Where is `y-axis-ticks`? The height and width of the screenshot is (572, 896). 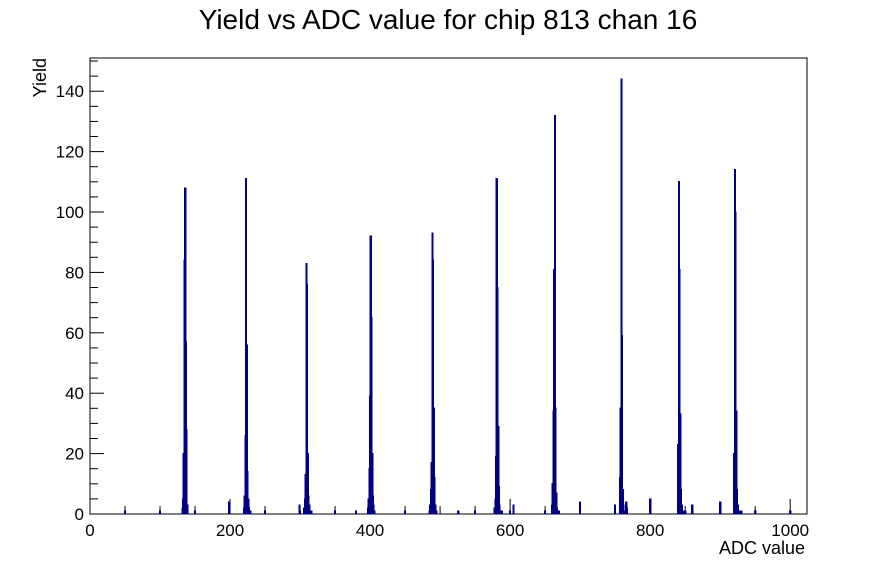
y-axis-ticks is located at coordinates (97, 287).